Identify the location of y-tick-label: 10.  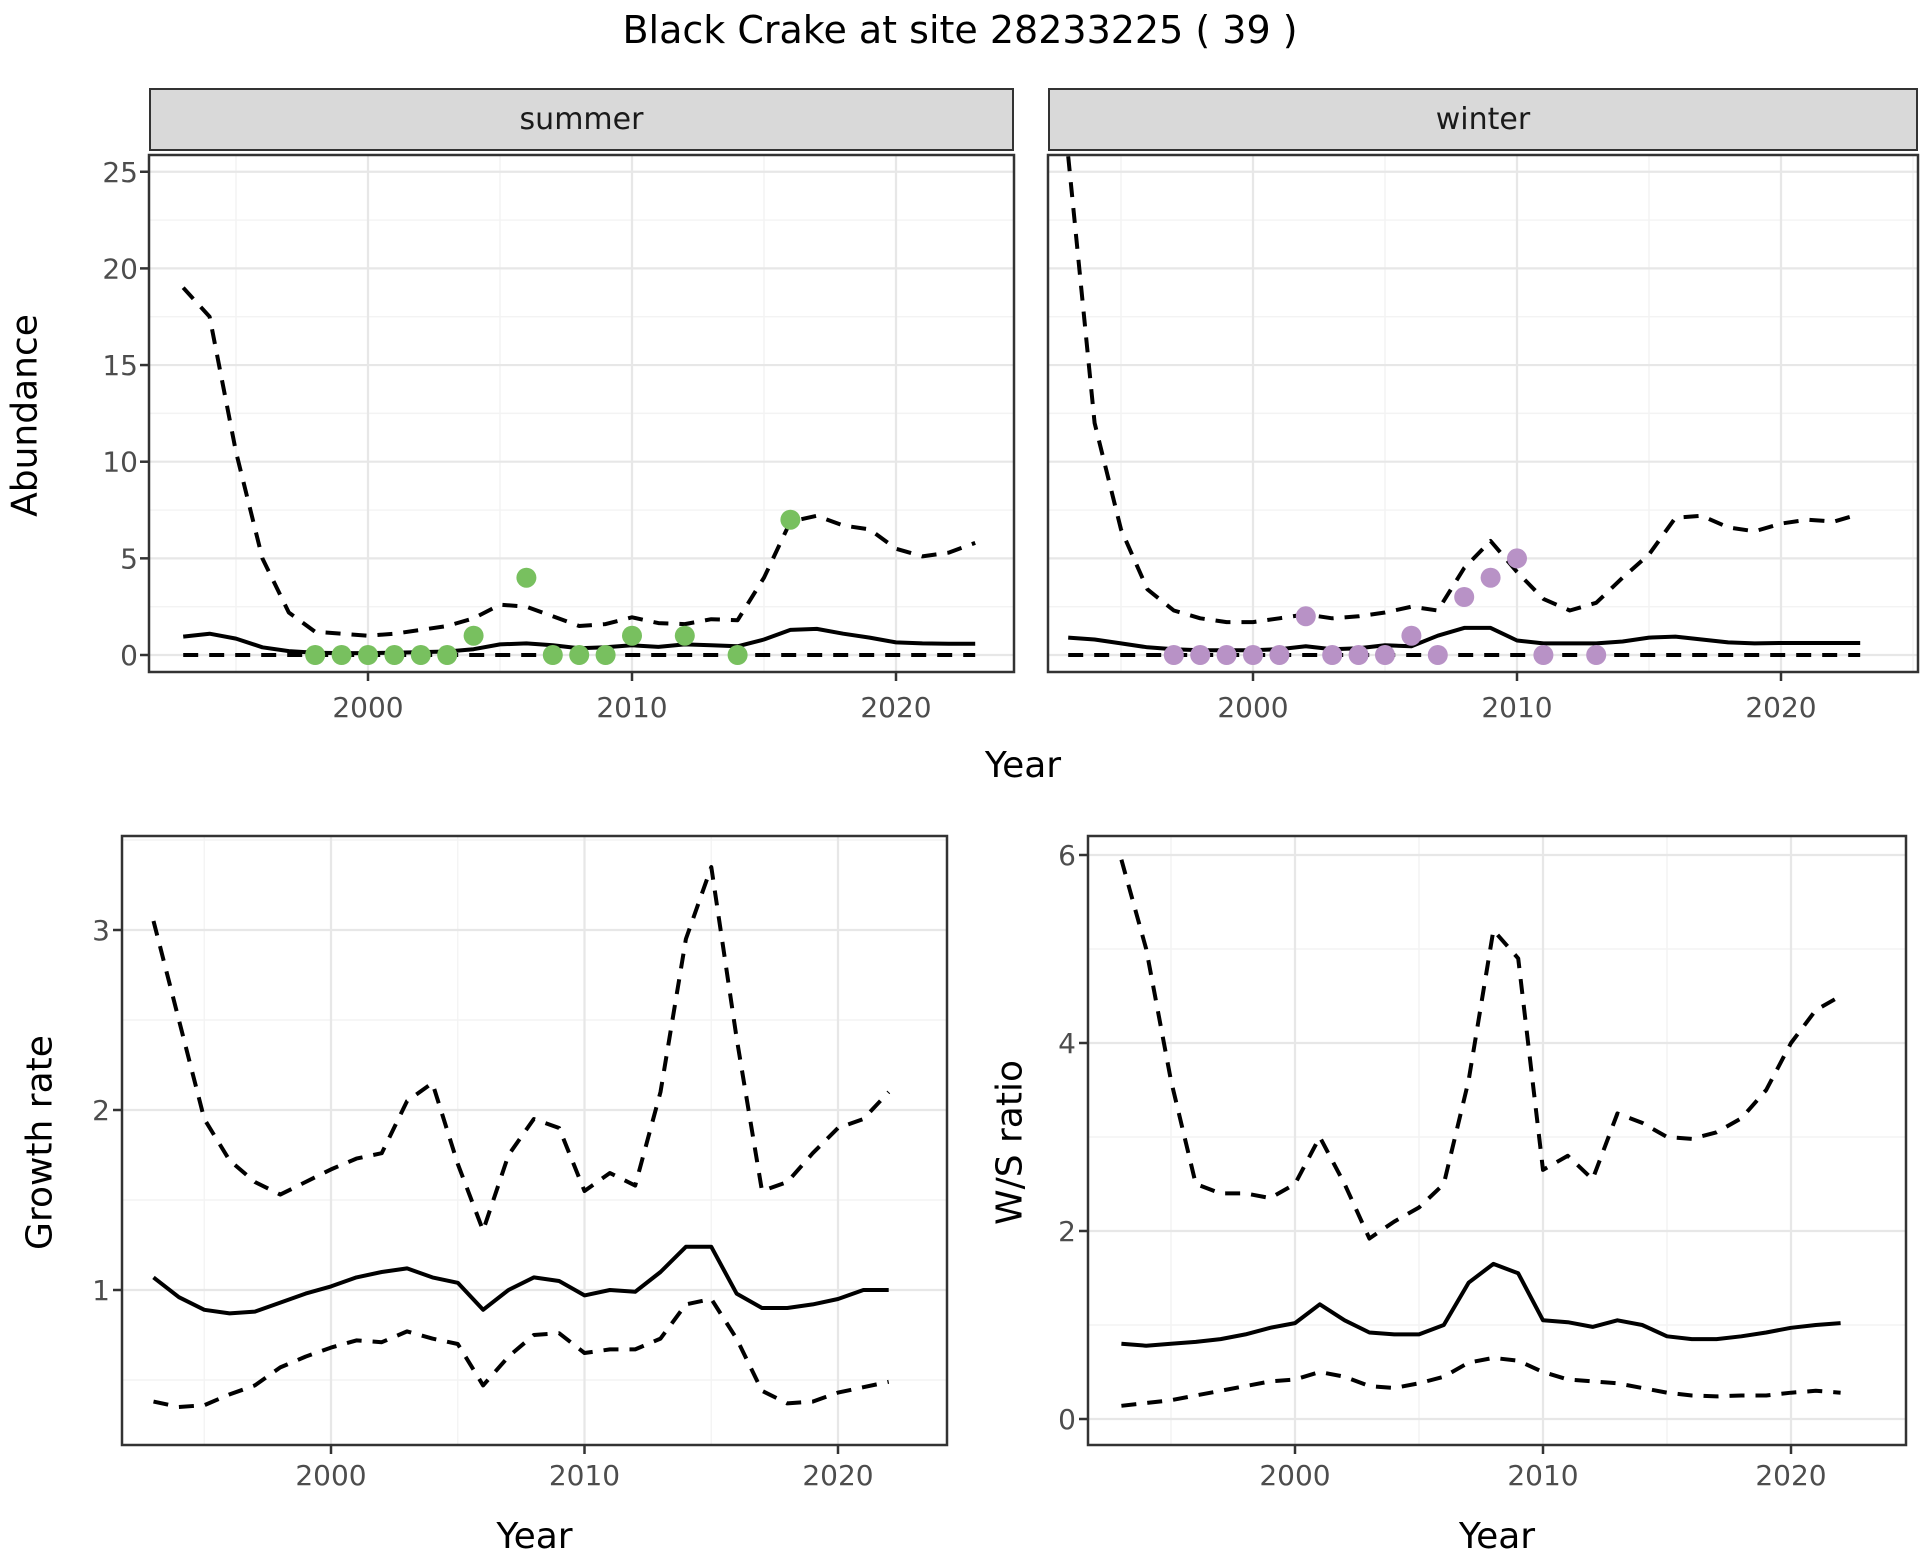
(120, 462).